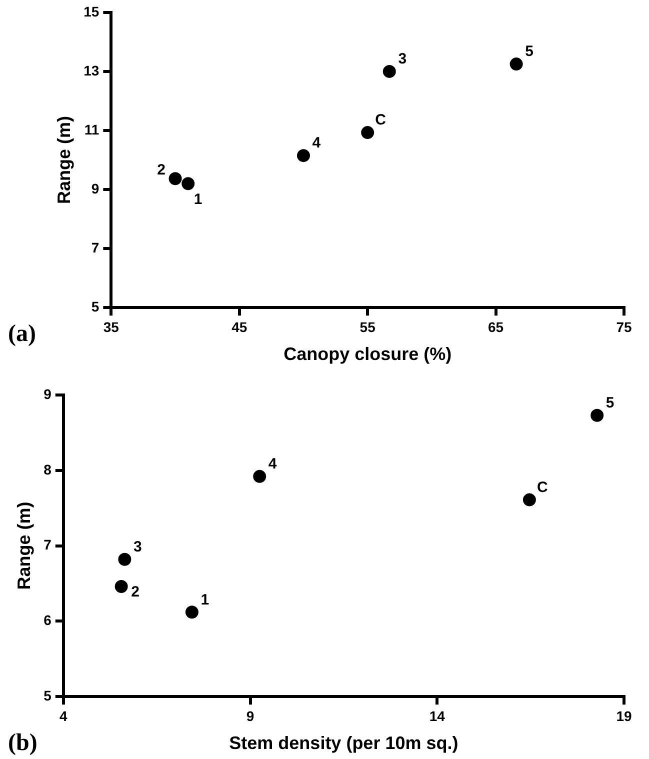 This screenshot has width=649, height=759. What do you see at coordinates (22, 334) in the screenshot?
I see `text: (a)` at bounding box center [22, 334].